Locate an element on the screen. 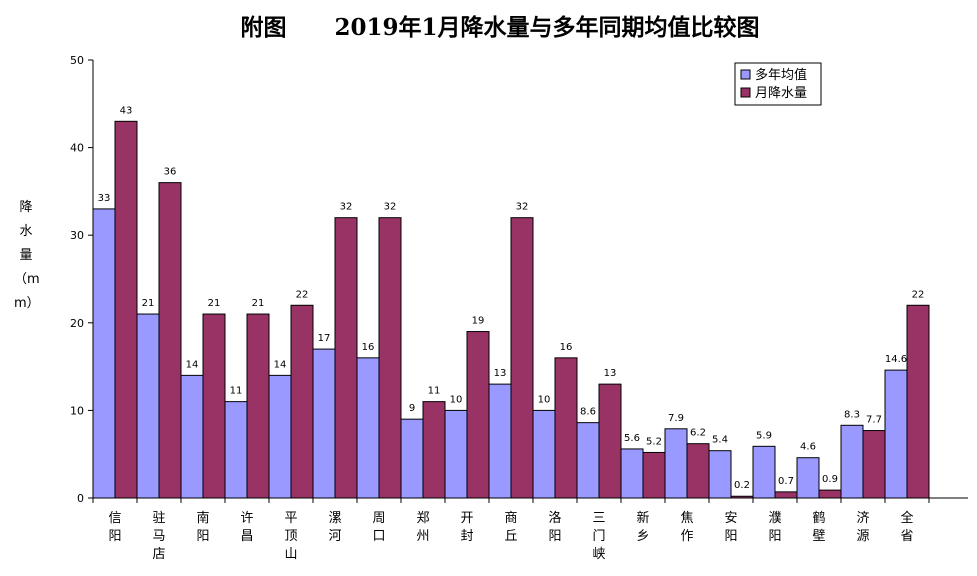 Image resolution: width=977 pixels, height=576 pixels. data-label: 14.6 is located at coordinates (896, 359).